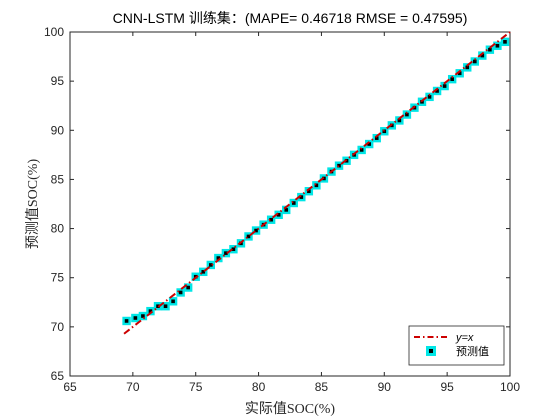 The width and height of the screenshot is (560, 420). Describe the element at coordinates (322, 387) in the screenshot. I see `x-tick-label: 85` at that location.